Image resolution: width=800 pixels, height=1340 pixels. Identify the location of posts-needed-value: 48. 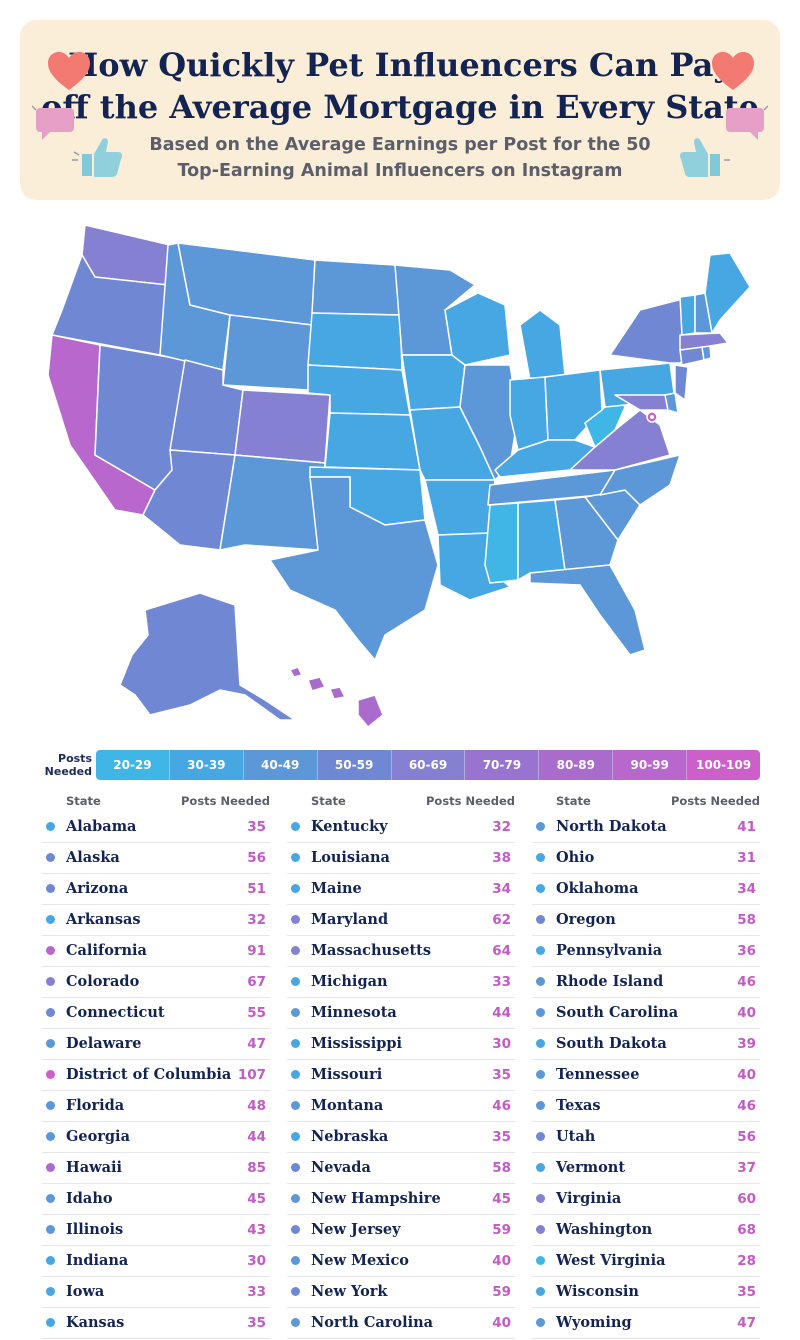
(256, 1106).